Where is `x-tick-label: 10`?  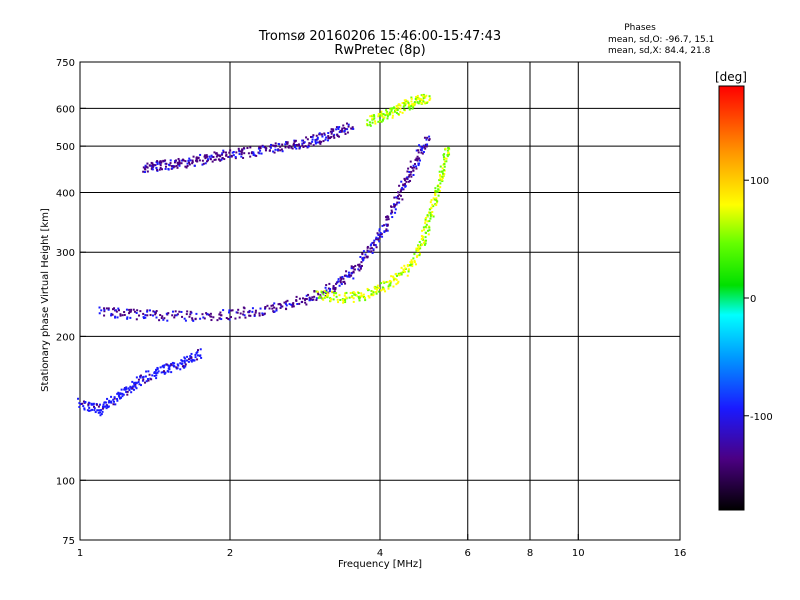
x-tick-label: 10 is located at coordinates (578, 553).